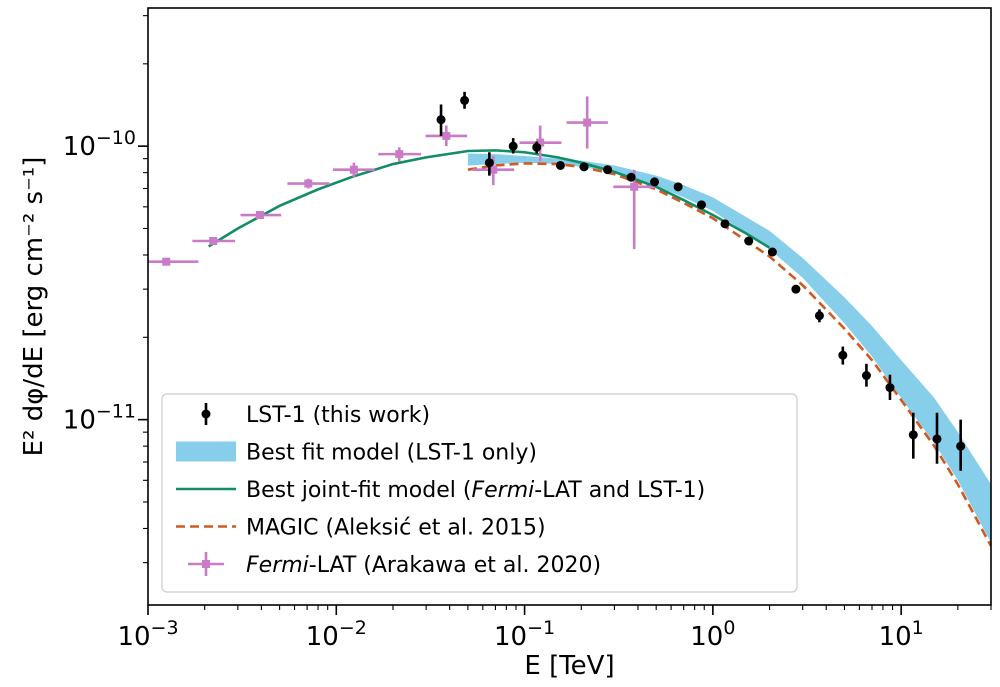 The image size is (1000, 687). I want to click on x-tick-label: 10⁻¹, so click(524, 634).